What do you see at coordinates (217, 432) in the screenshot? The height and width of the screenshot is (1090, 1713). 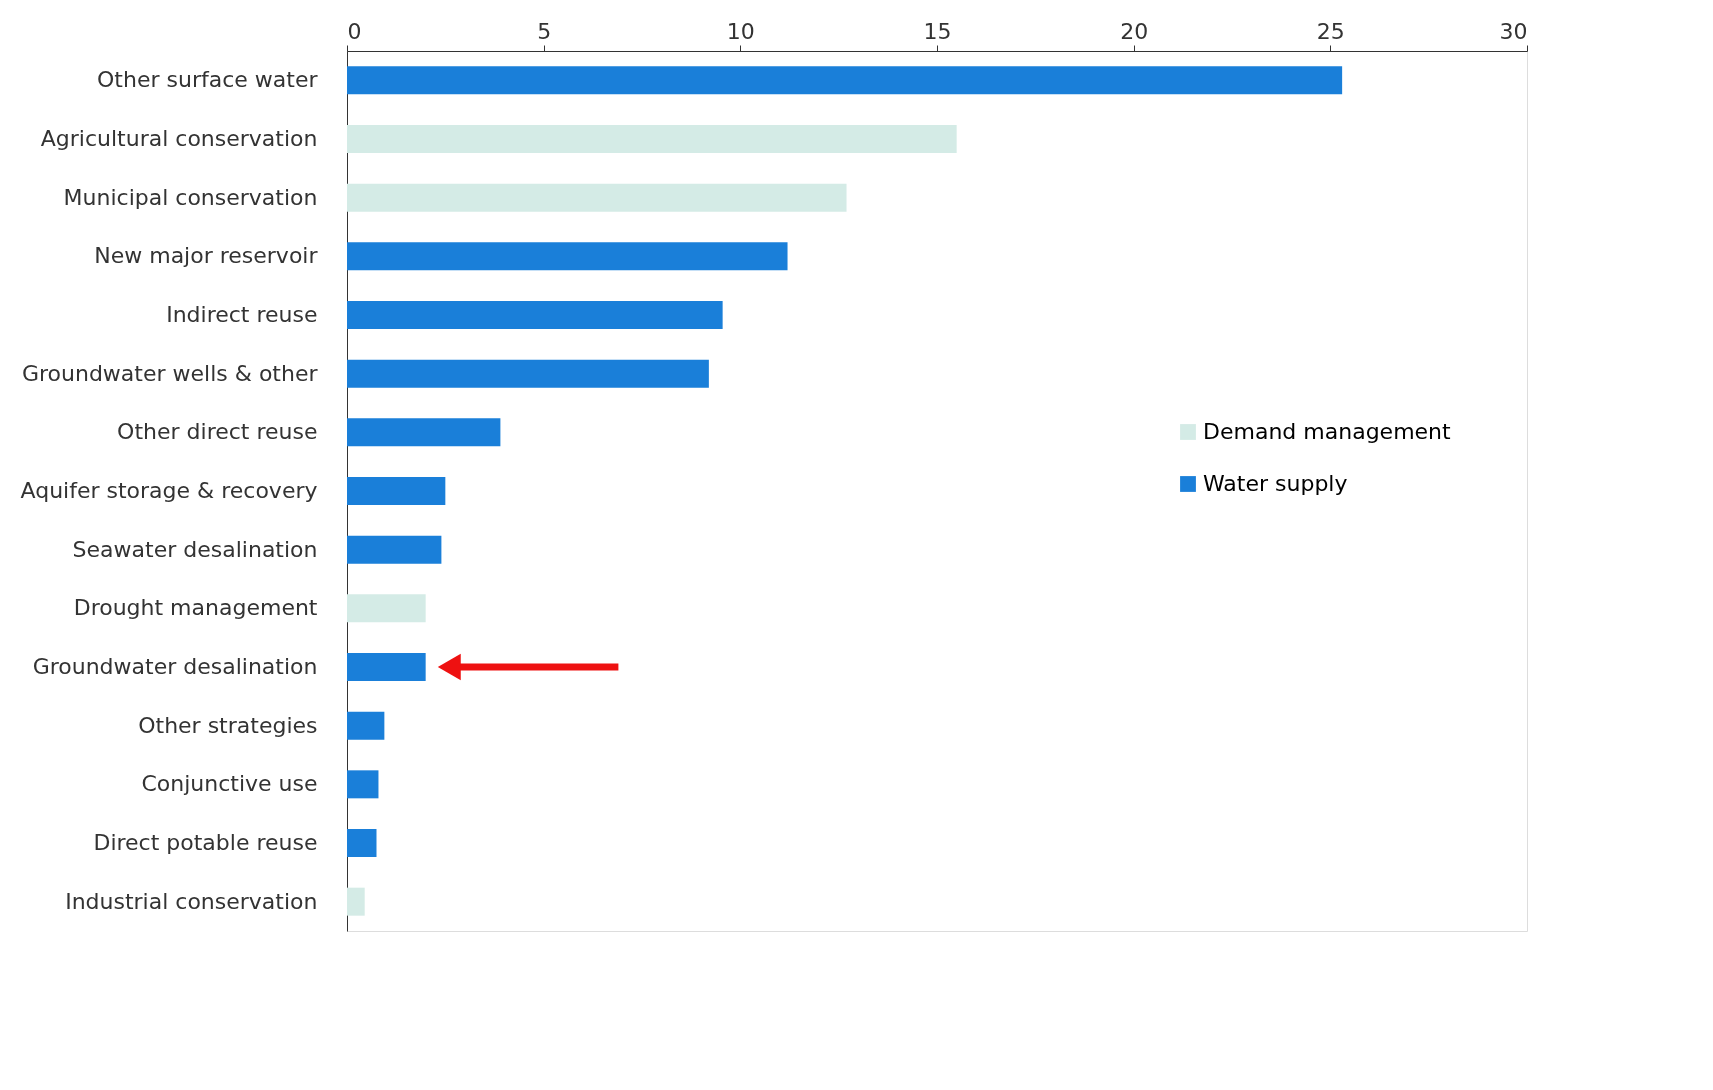 I see `y-tick-label: Other direct reuse` at bounding box center [217, 432].